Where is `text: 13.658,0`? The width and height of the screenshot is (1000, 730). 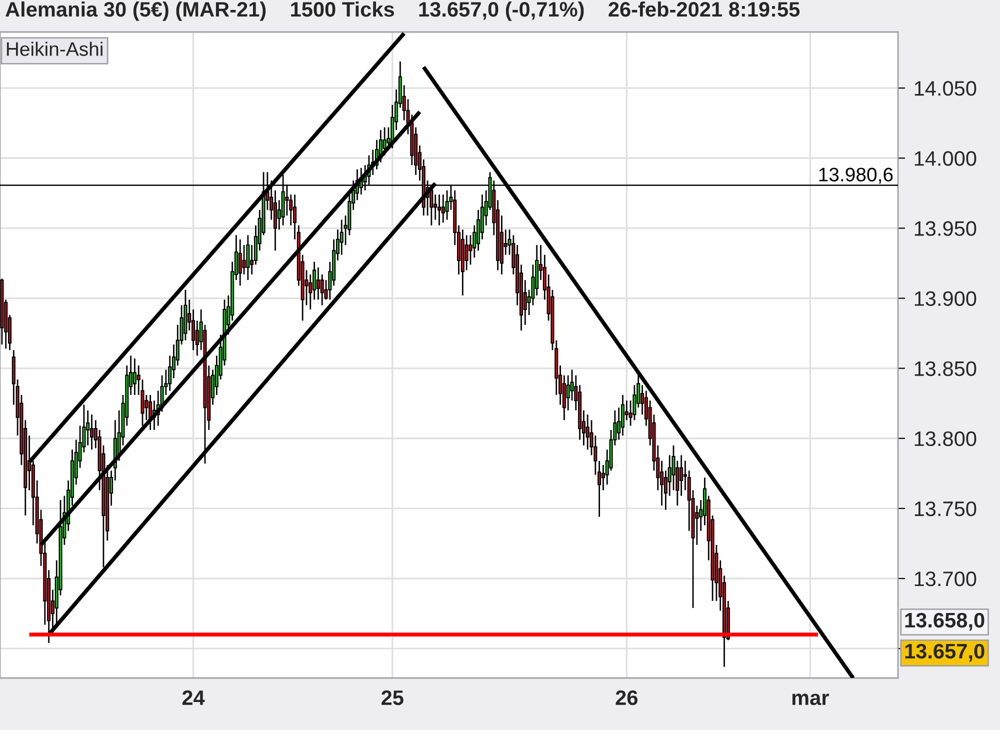
text: 13.658,0 is located at coordinates (944, 621).